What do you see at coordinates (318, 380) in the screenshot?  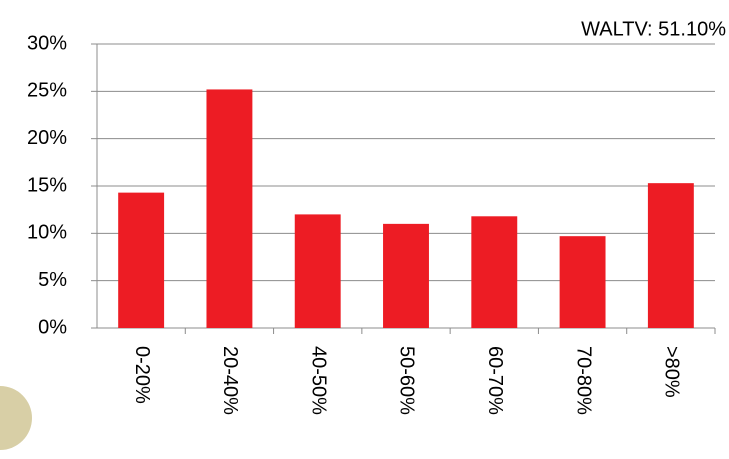 I see `x-tick-label: 40-50%` at bounding box center [318, 380].